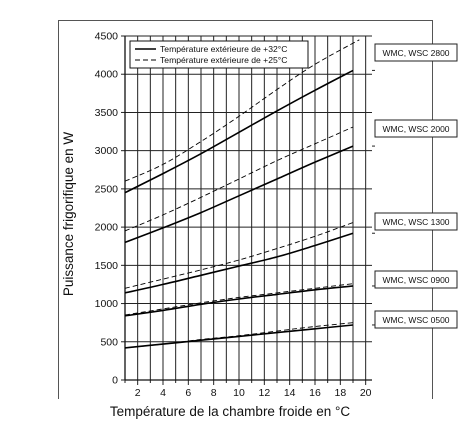  What do you see at coordinates (290, 393) in the screenshot?
I see `x-tick-label: 14` at bounding box center [290, 393].